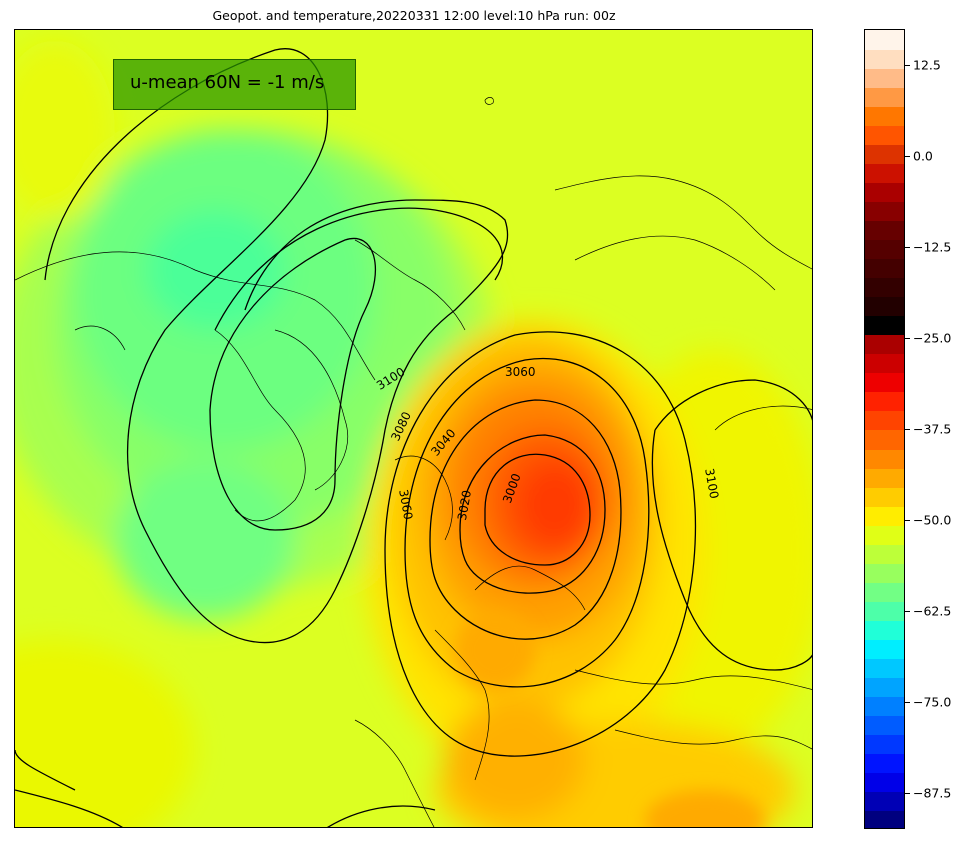  Describe the element at coordinates (711, 483) in the screenshot. I see `contour-label: 3100` at that location.